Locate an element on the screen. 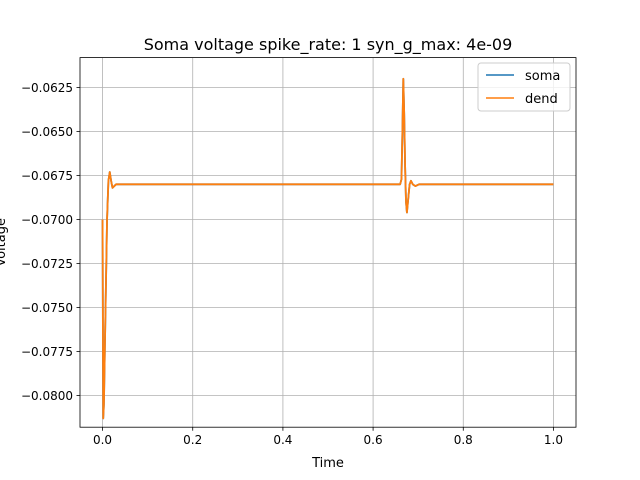 Image resolution: width=640 pixels, height=480 pixels. y-tick-label: −0.0700 is located at coordinates (47, 220).